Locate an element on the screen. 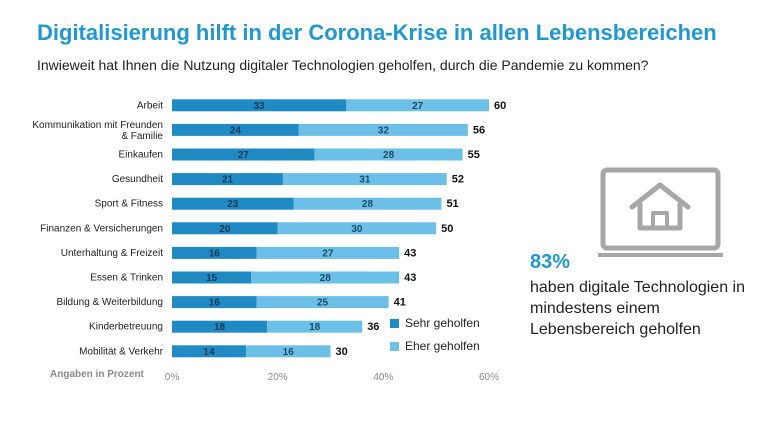 Image resolution: width=770 pixels, height=429 pixels. legend-item-sehr: Sehr geholfen is located at coordinates (435, 323).